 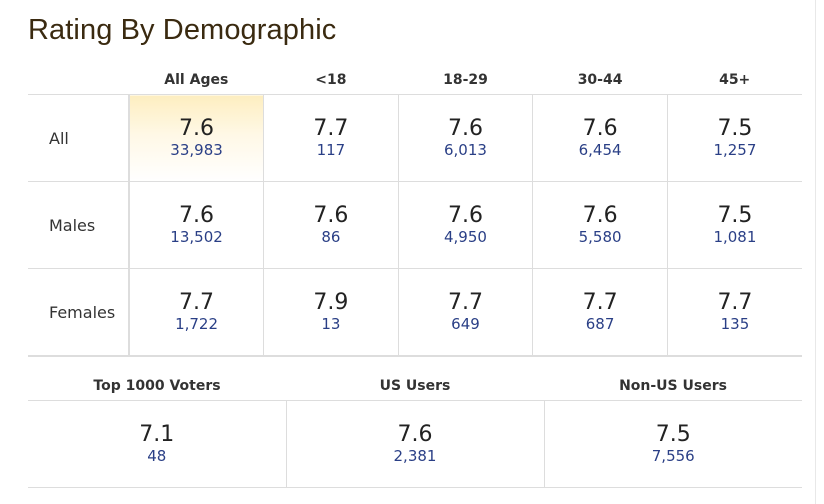 I want to click on votes-link: 687, so click(x=600, y=323).